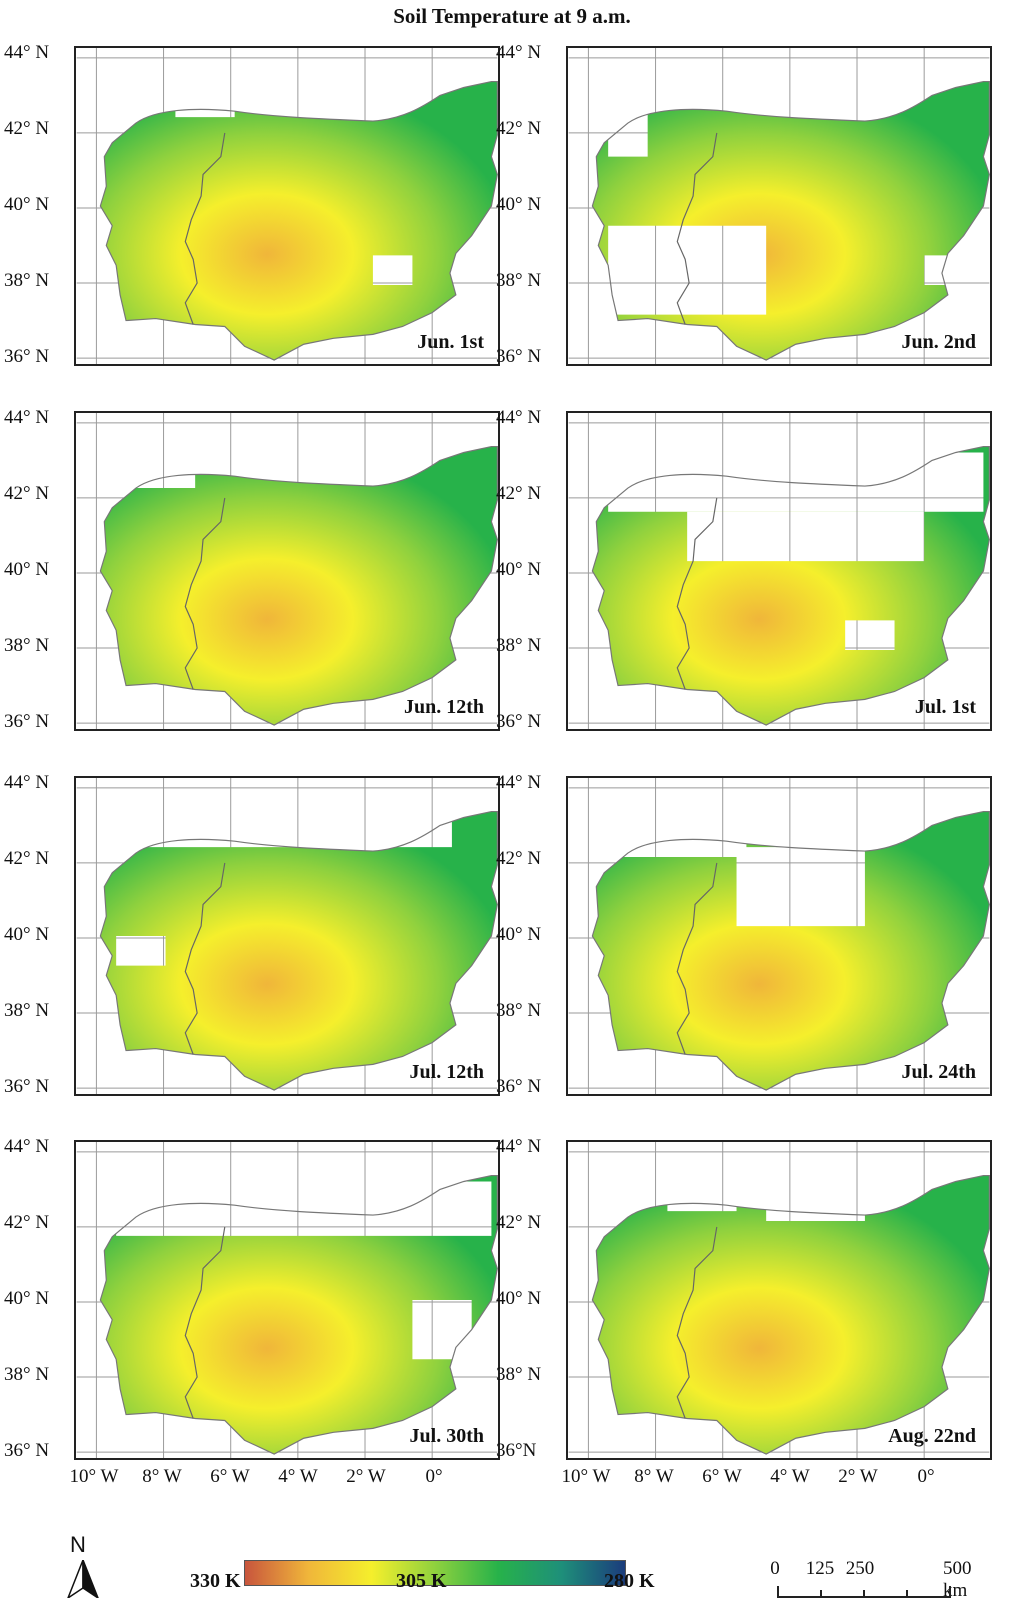 The image size is (1024, 1602). I want to click on map-panel: Jul. 12th, so click(287, 936).